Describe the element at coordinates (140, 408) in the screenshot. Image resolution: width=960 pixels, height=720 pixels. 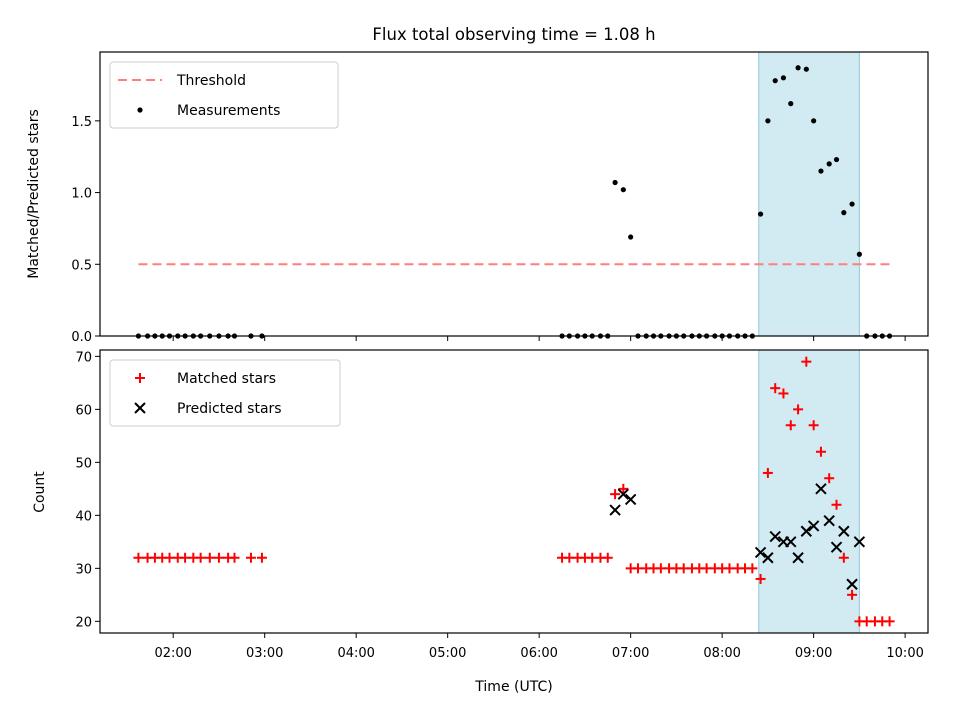
I see `legend-predicted-swatch-b` at that location.